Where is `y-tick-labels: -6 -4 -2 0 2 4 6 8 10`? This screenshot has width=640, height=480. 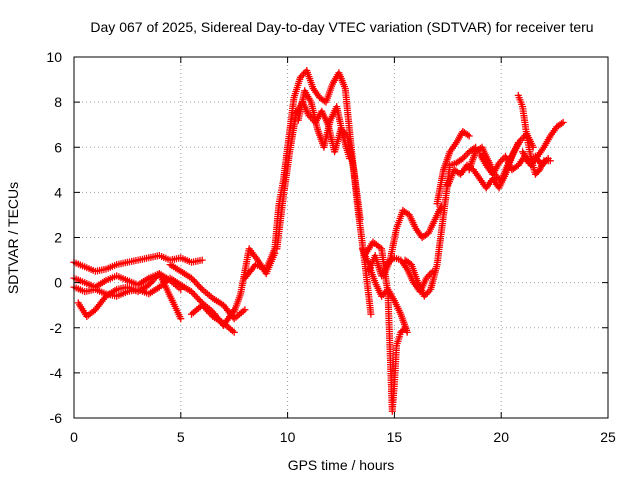
y-tick-labels: -6 -4 -2 0 2 4 6 8 10 is located at coordinates (54, 237).